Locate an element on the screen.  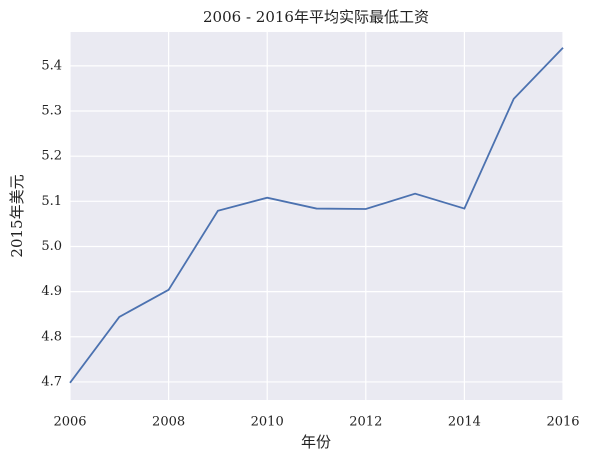
x-axis-label: 年份 is located at coordinates (316, 442).